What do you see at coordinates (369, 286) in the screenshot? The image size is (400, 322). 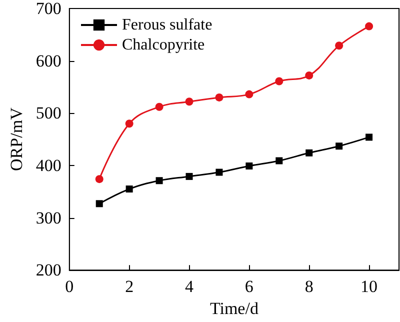 I see `x-tick-label: 10` at bounding box center [369, 286].